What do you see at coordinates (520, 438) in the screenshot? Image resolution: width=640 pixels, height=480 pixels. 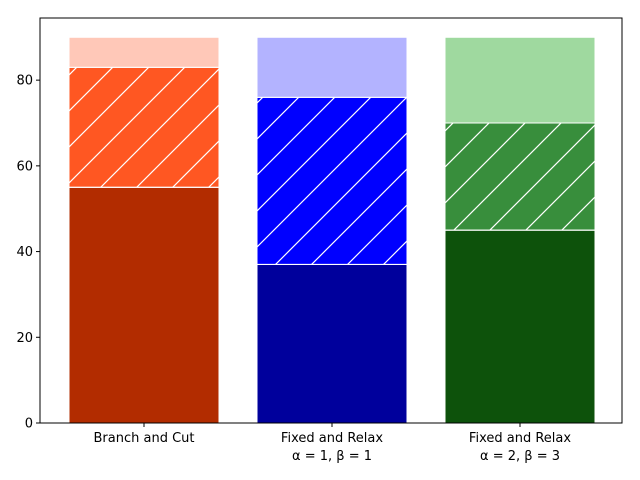 I see `x-category-label-2-0: Fixed and Relax` at bounding box center [520, 438].